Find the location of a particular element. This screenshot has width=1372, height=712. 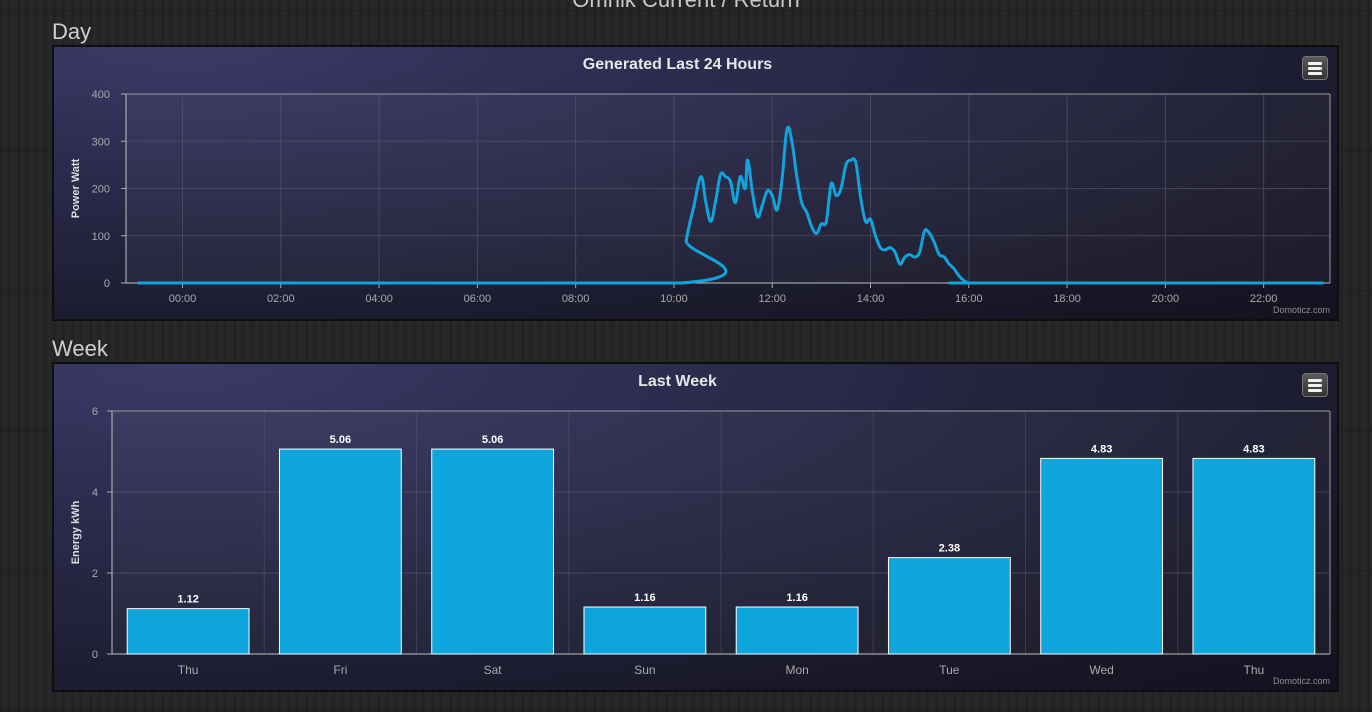

y-tick-label: 100 is located at coordinates (101, 237).